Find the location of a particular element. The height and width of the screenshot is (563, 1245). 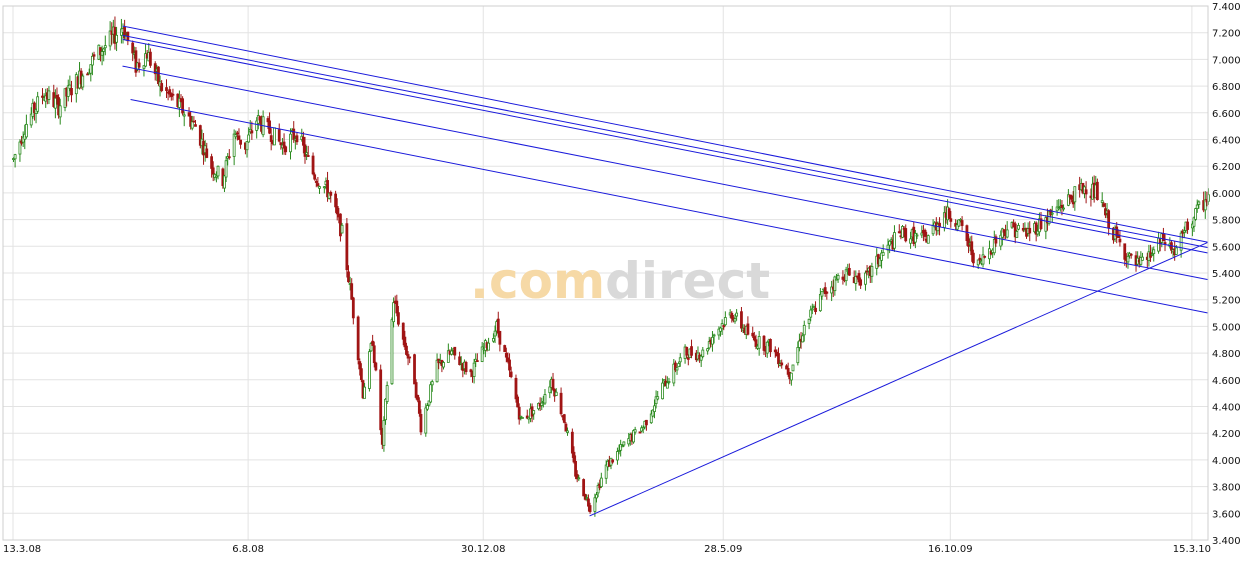

watermark-logo: .comdirect is located at coordinates (620, 281).